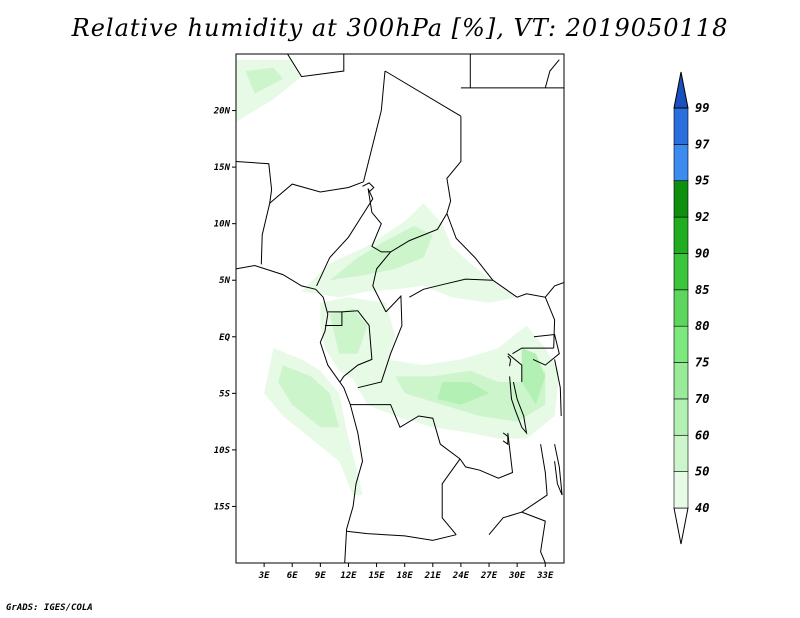 The width and height of the screenshot is (800, 618). Describe the element at coordinates (533, 537) in the screenshot. I see `border-mozambique` at that location.